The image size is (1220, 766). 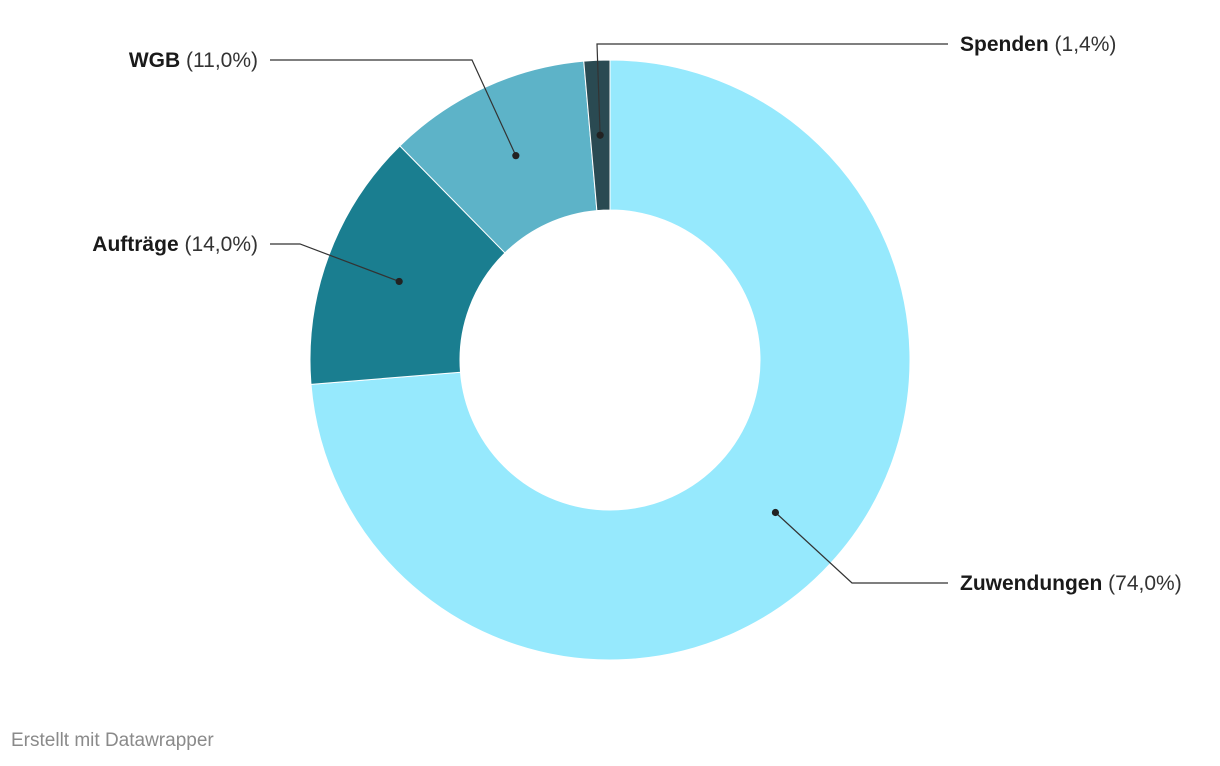 What do you see at coordinates (393, 107) in the screenshot?
I see `leader-line-wgb` at bounding box center [393, 107].